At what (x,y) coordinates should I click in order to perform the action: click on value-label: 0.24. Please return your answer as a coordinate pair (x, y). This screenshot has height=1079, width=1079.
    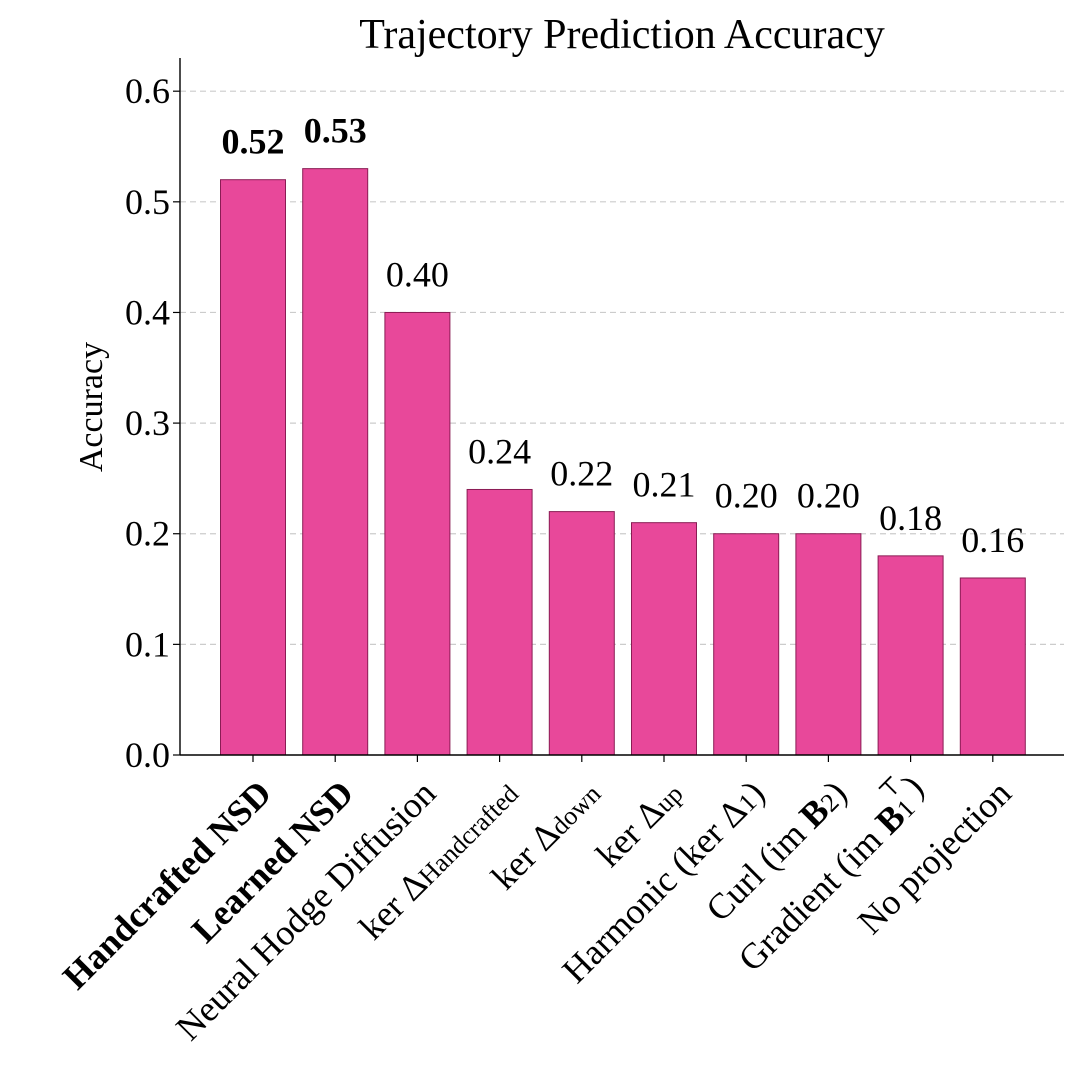
    Looking at the image, I should click on (499, 451).